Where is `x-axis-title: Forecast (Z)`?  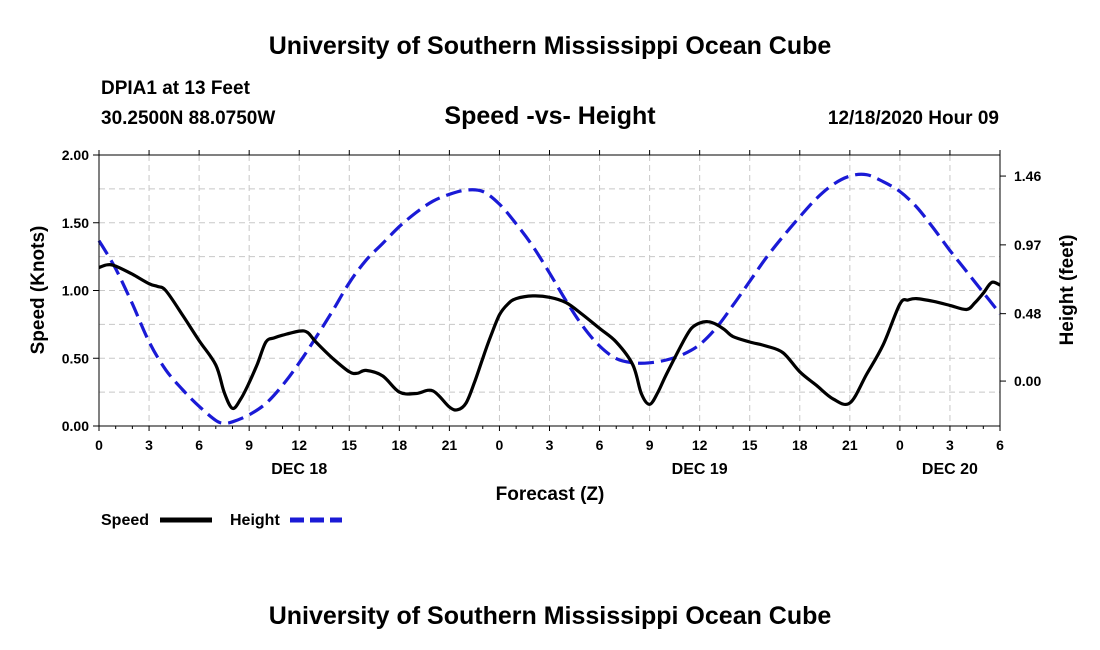 x-axis-title: Forecast (Z) is located at coordinates (550, 494).